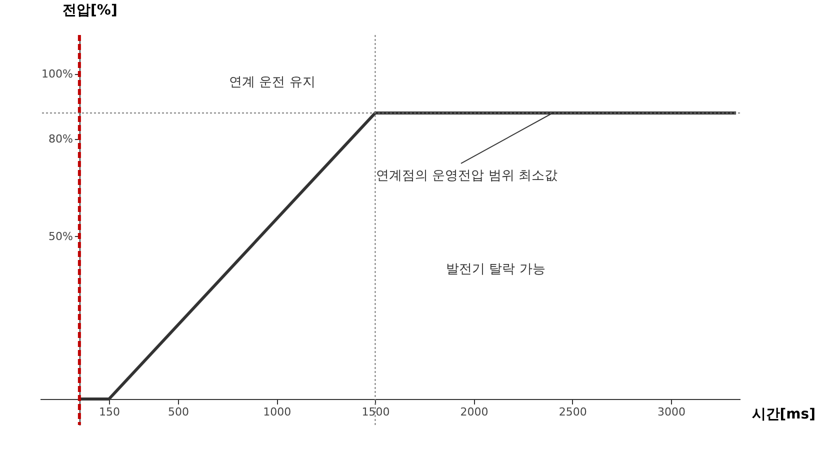 The height and width of the screenshot is (461, 837). Describe the element at coordinates (572, 412) in the screenshot. I see `x-tick-label: 2500` at that location.